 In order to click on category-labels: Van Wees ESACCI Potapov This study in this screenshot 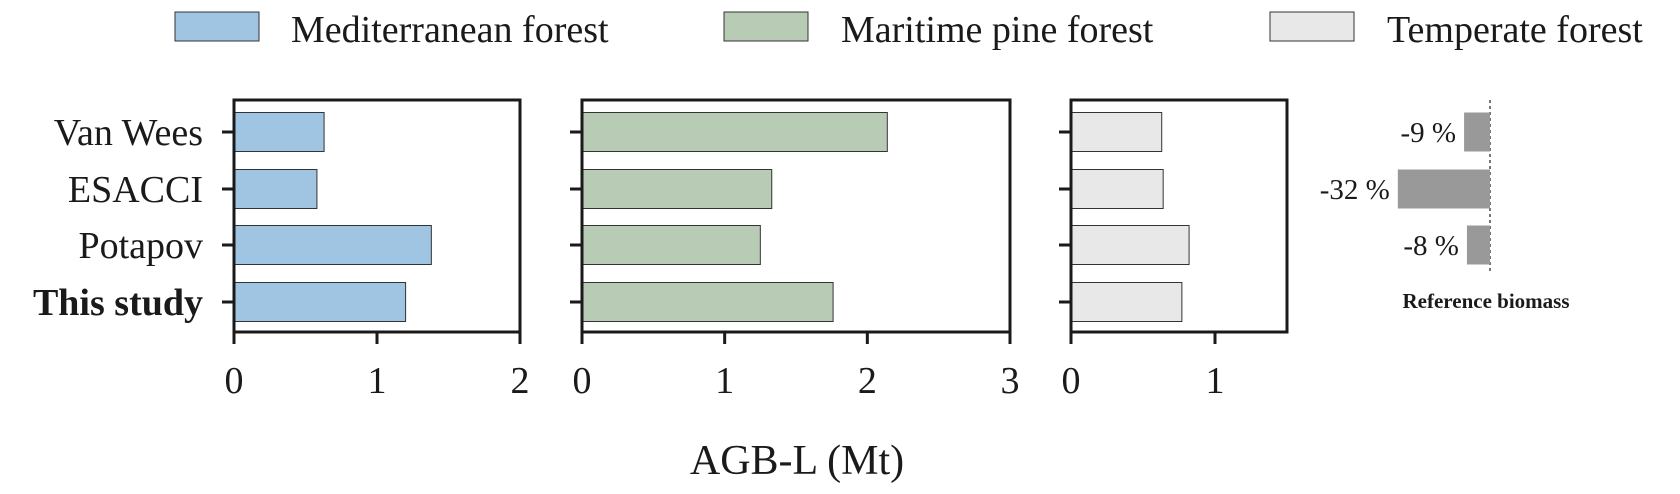, I will do `click(118, 218)`.